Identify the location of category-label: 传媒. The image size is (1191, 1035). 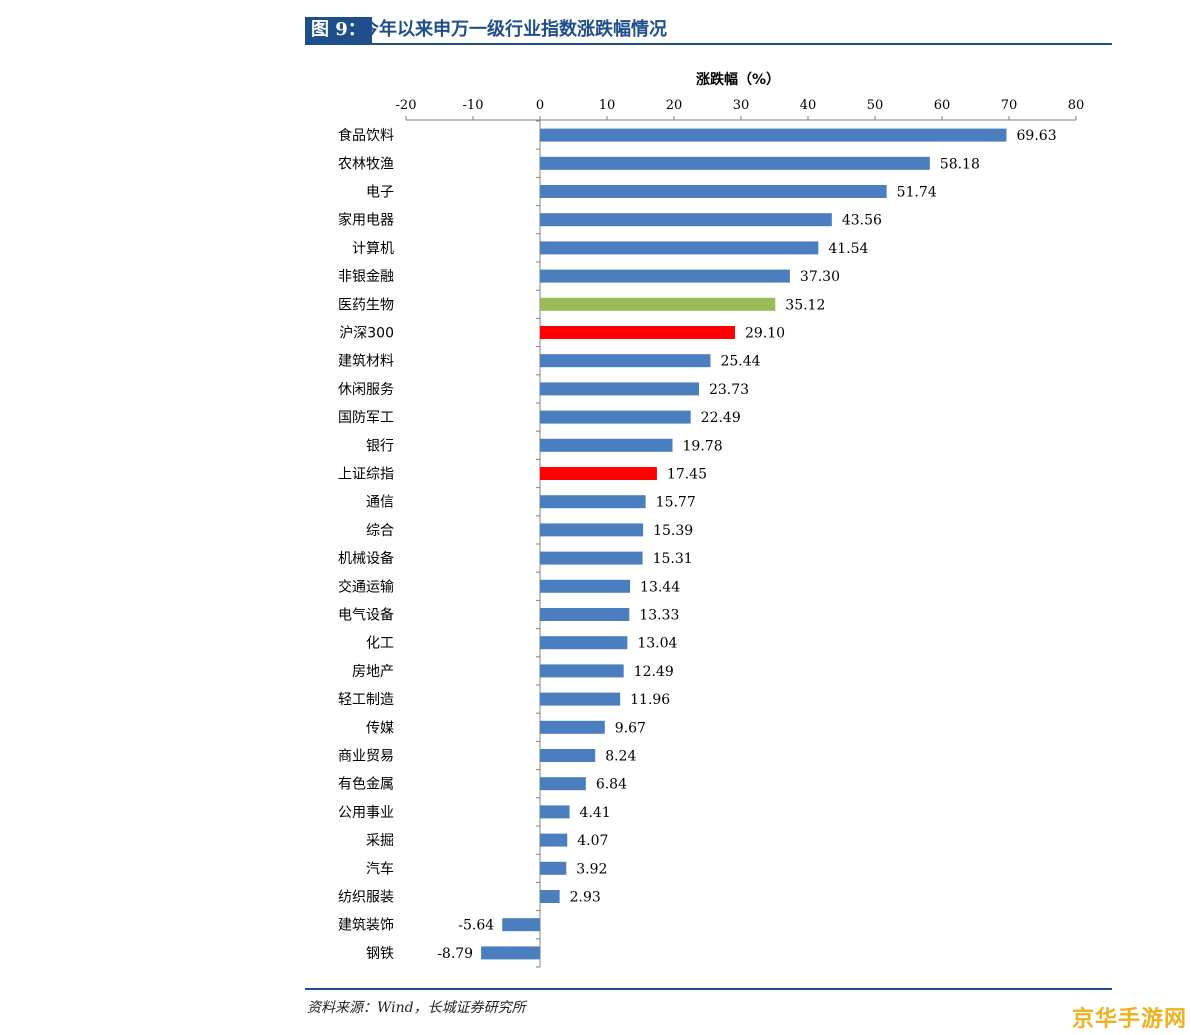
(380, 728).